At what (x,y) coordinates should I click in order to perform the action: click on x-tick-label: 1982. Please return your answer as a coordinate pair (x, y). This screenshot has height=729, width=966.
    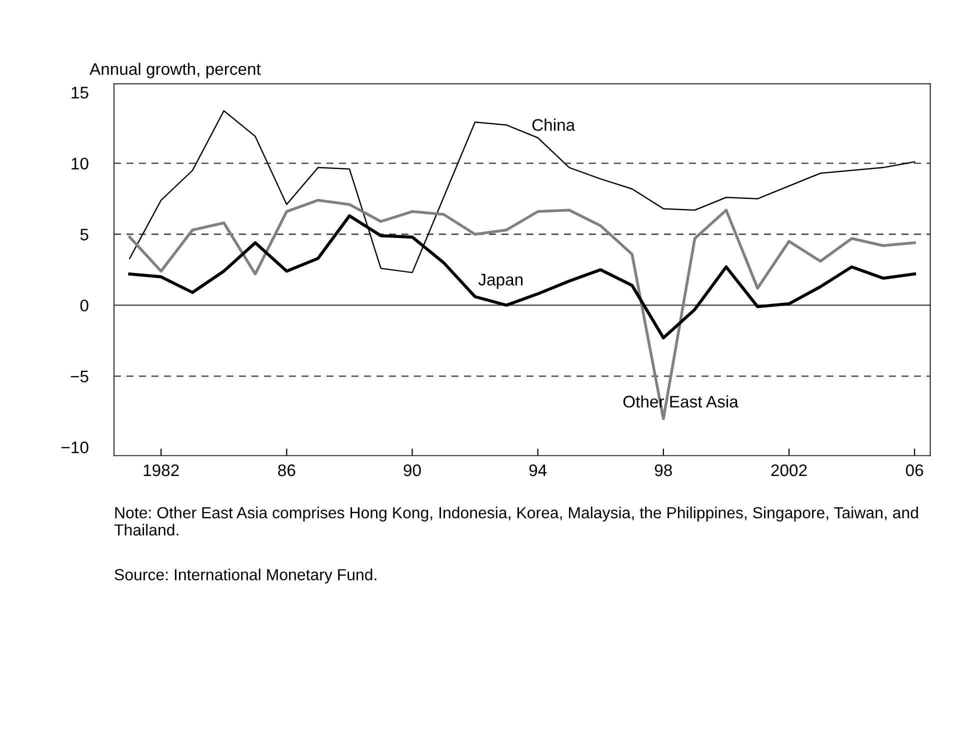
    Looking at the image, I should click on (161, 470).